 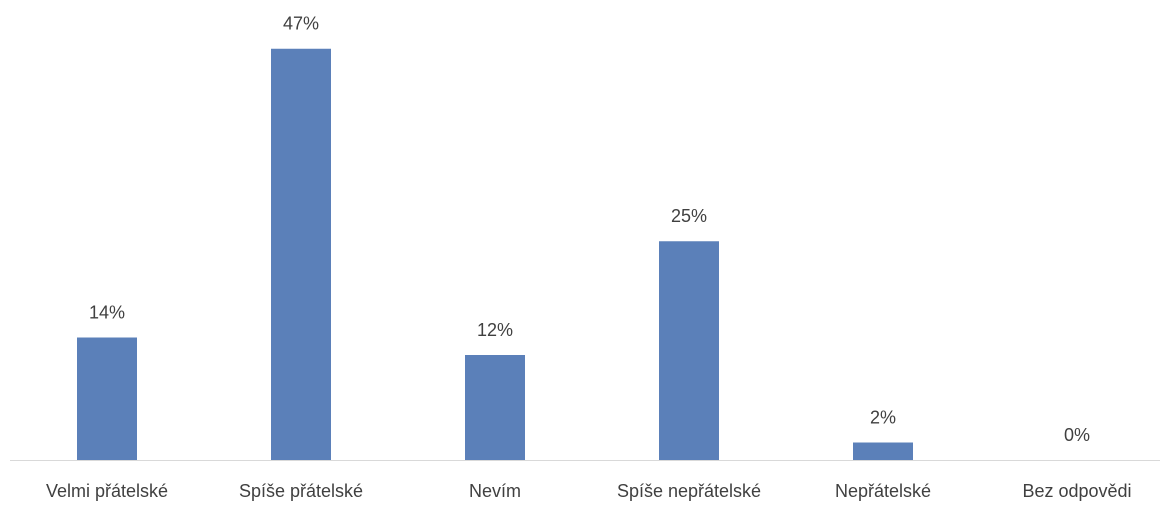 I want to click on data-label: 2%, so click(x=883, y=417).